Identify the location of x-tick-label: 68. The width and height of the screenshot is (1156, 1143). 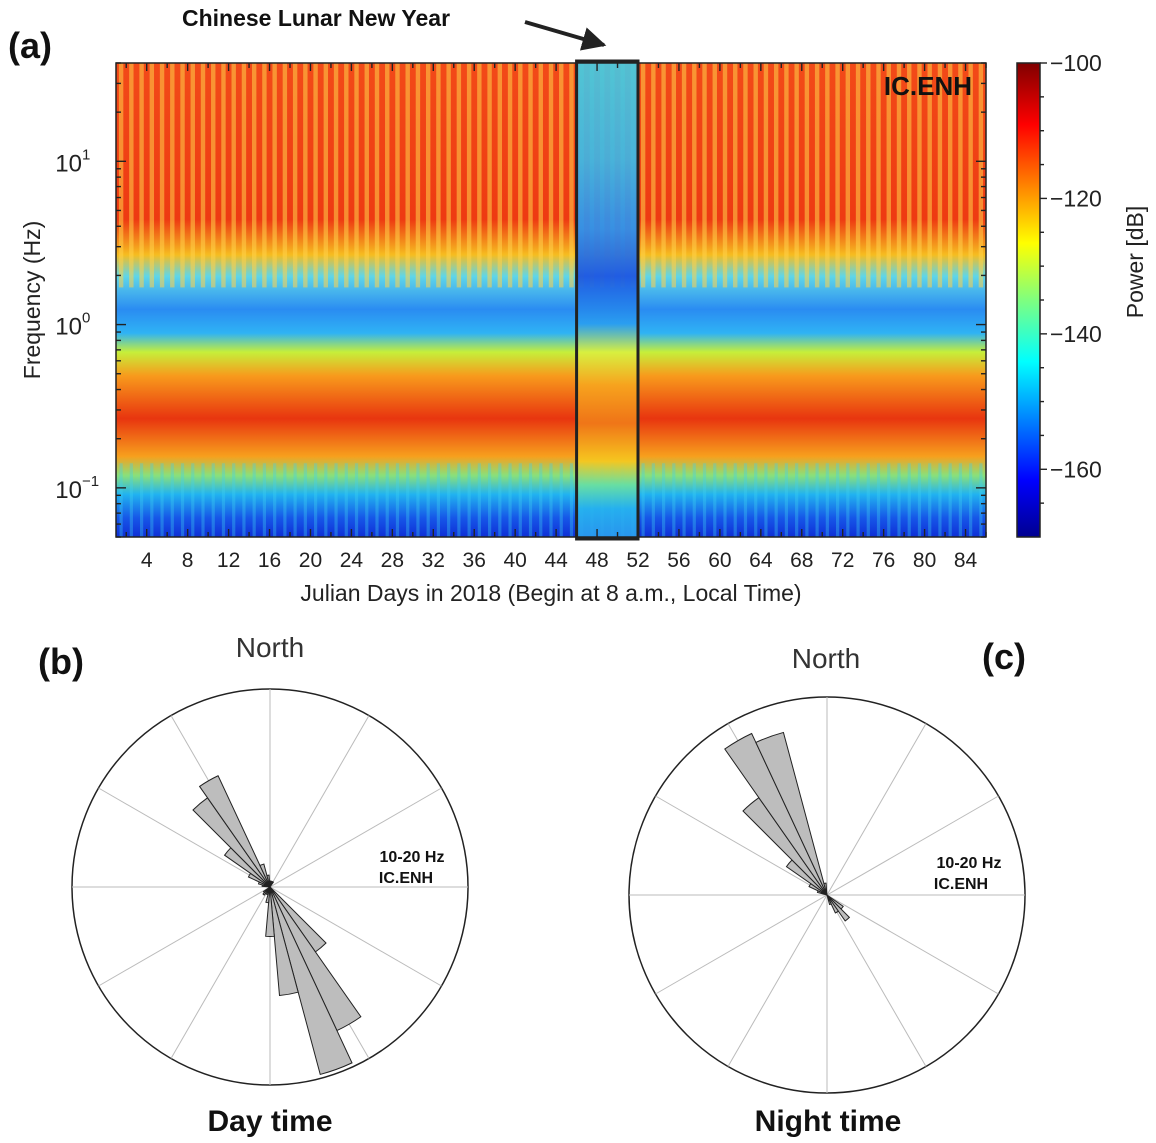
(801, 560).